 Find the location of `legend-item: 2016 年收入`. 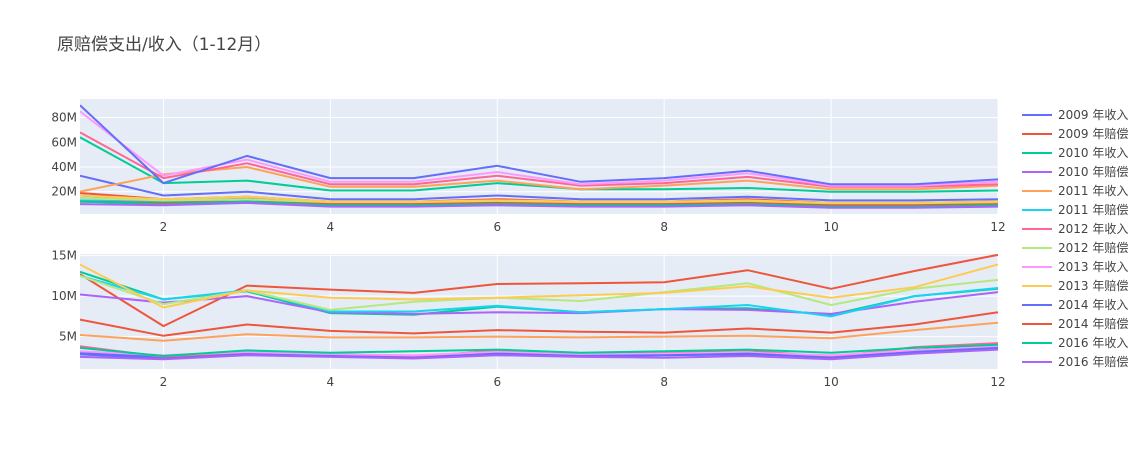

legend-item: 2016 年收入 is located at coordinates (1075, 343).